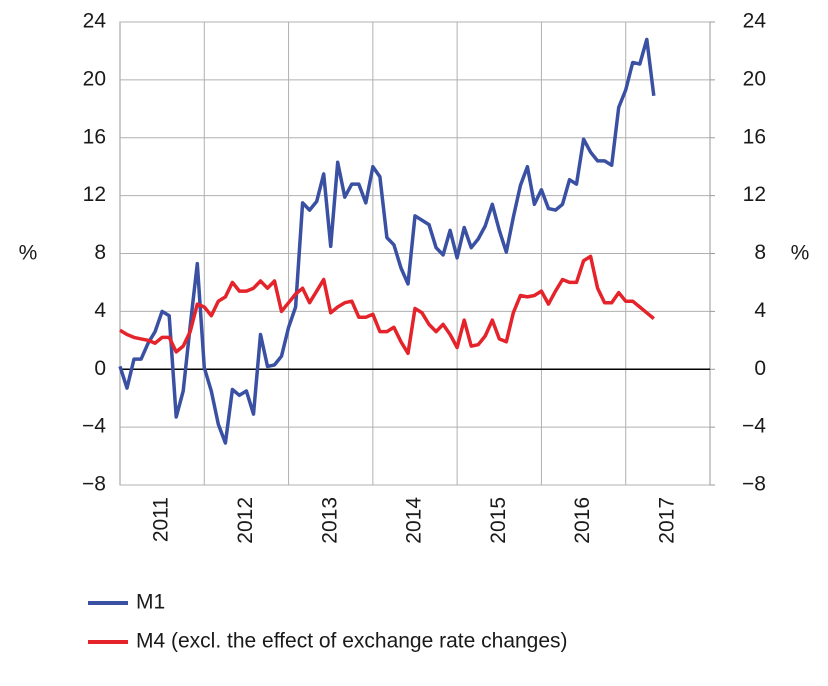 The height and width of the screenshot is (686, 828). What do you see at coordinates (754, 194) in the screenshot?
I see `y2-tick-label: 12` at bounding box center [754, 194].